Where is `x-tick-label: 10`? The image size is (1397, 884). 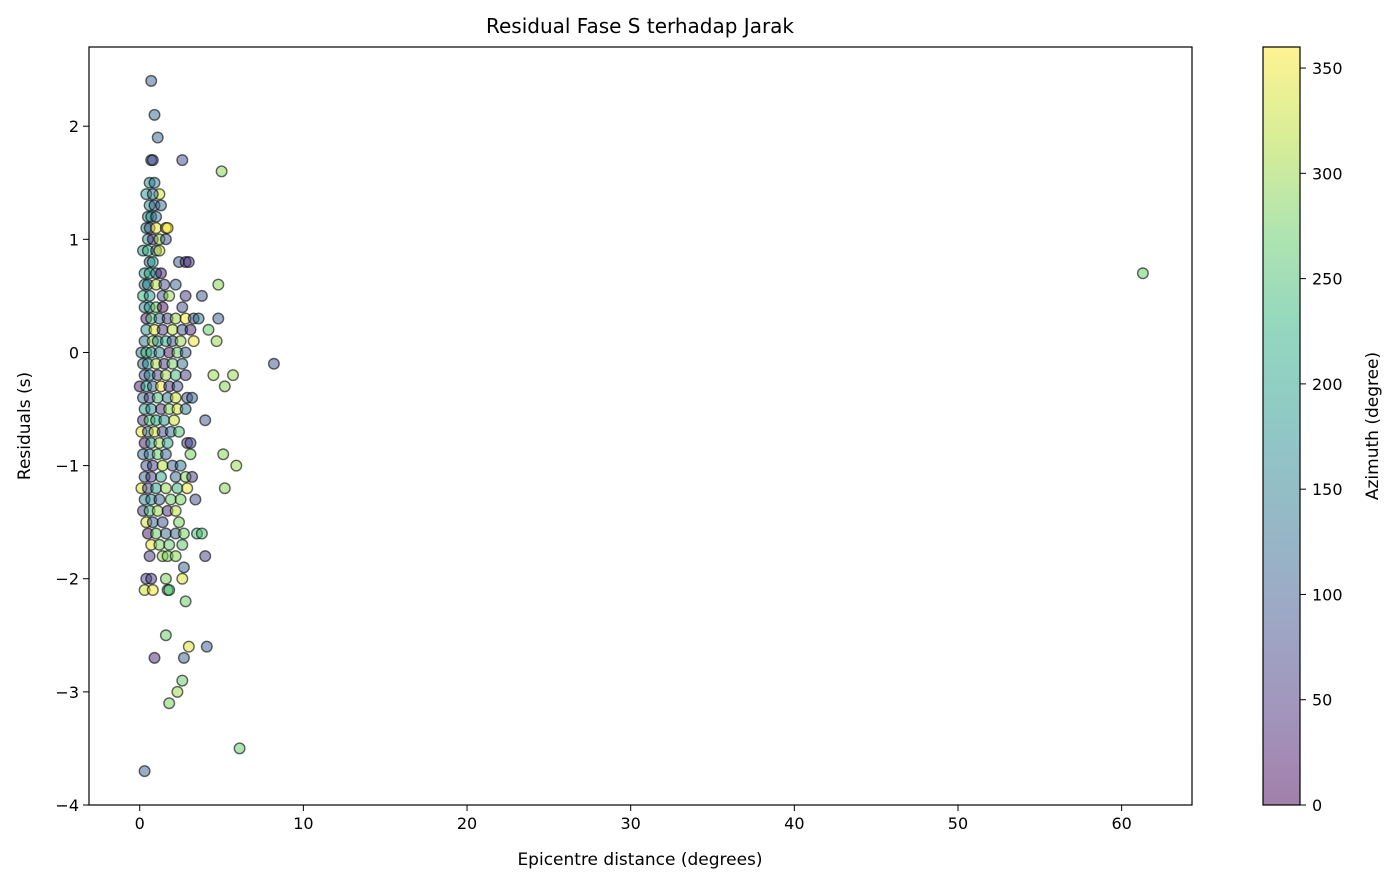
x-tick-label: 10 is located at coordinates (303, 823).